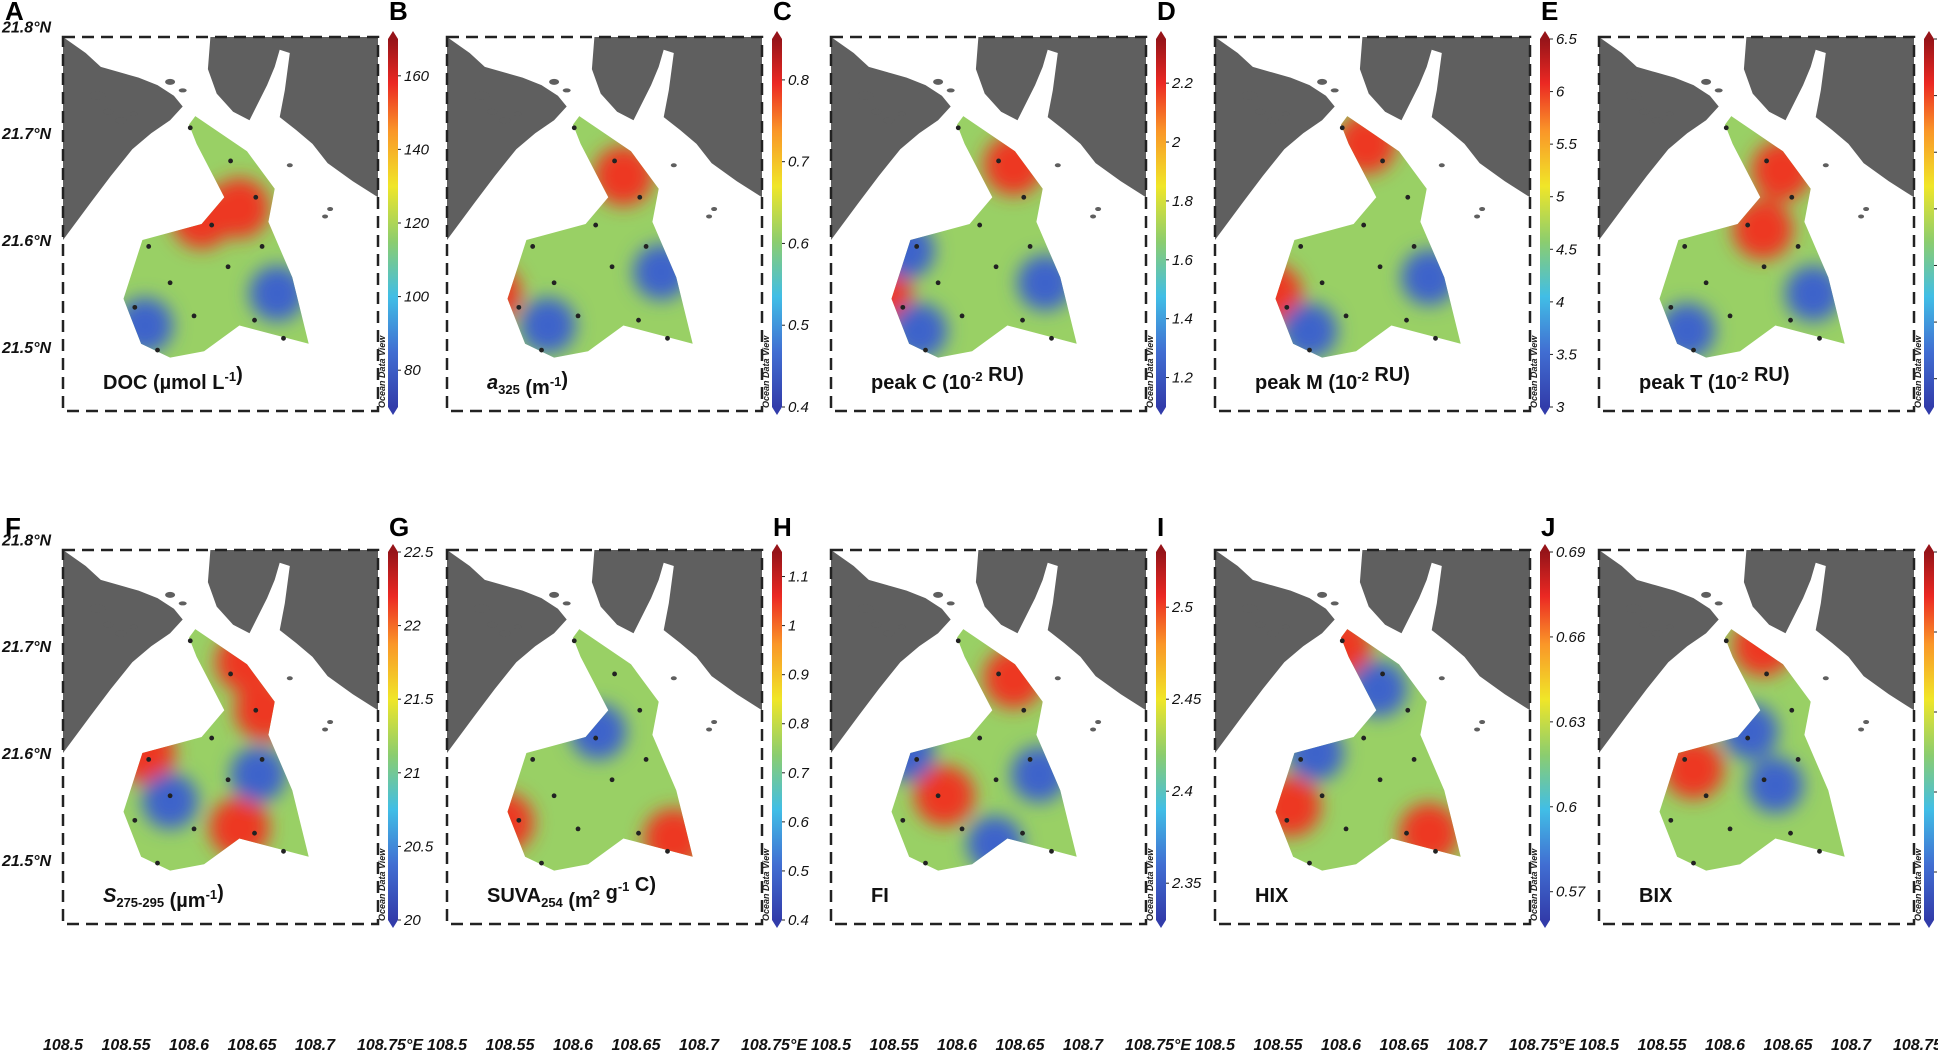 The image size is (1938, 1058). Describe the element at coordinates (799, 162) in the screenshot. I see `colorbar-tick-label: 0.7` at that location.